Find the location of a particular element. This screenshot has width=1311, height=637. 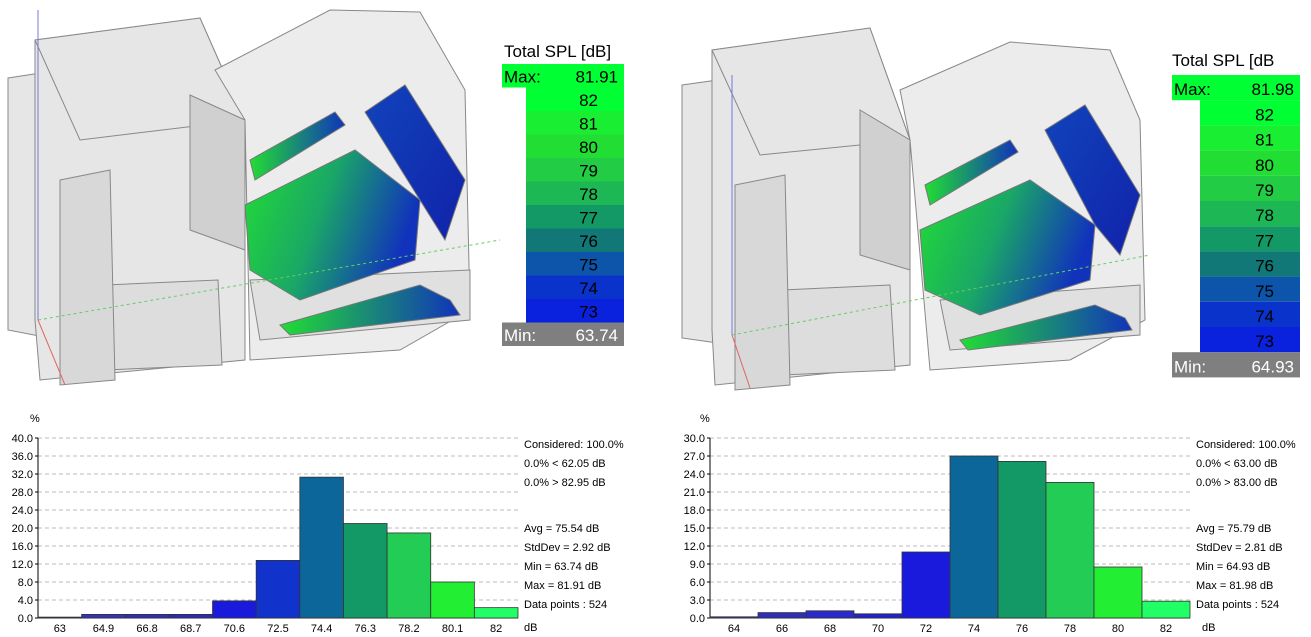

x-tick-label: 64 is located at coordinates (734, 629).